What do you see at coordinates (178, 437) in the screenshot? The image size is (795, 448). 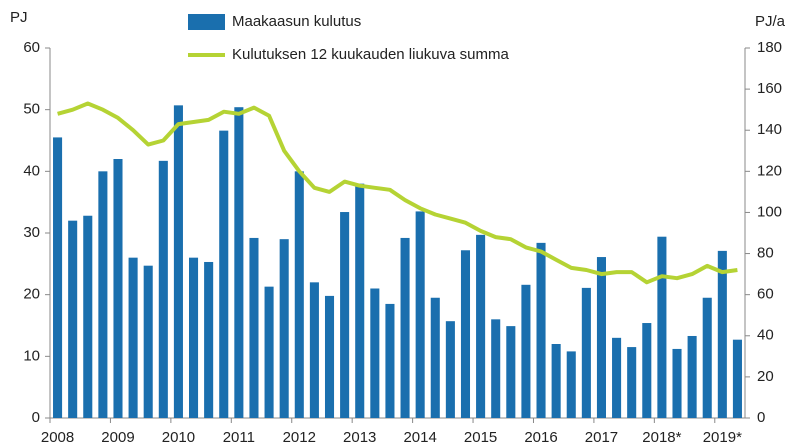 I see `x-tick-label: 2010` at bounding box center [178, 437].